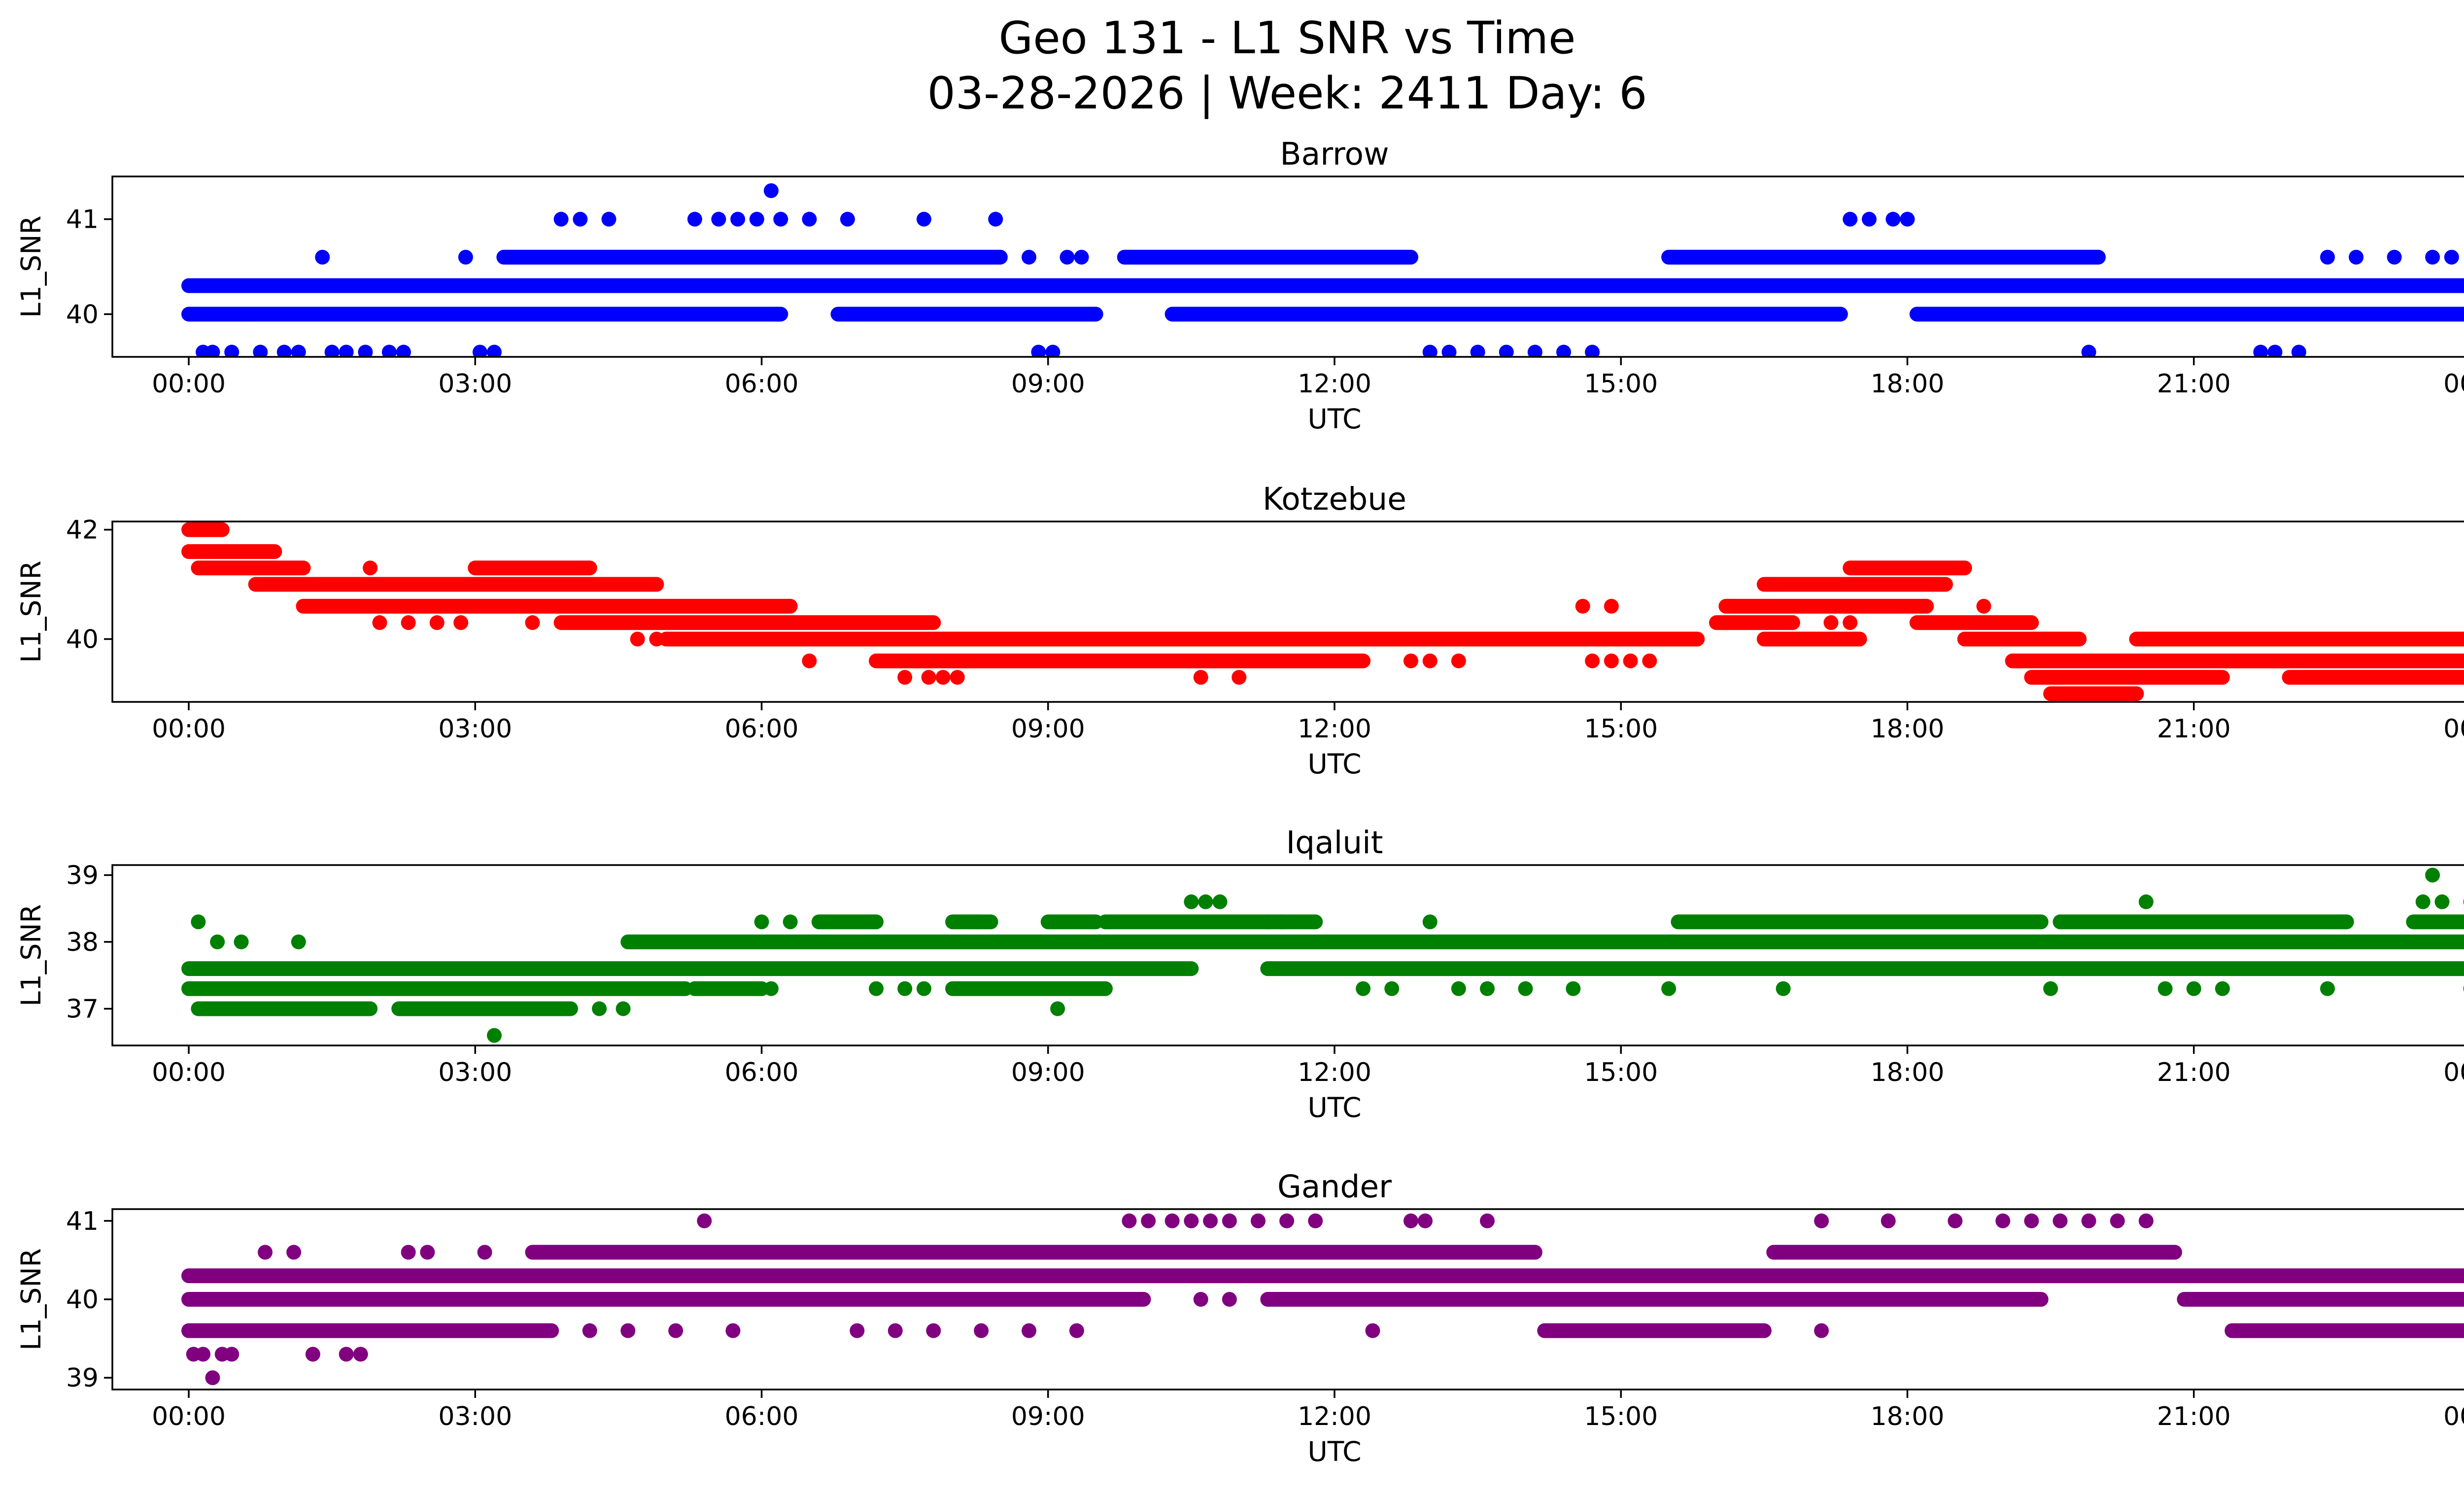 This screenshot has width=2464, height=1495. What do you see at coordinates (1287, 955) in the screenshot?
I see `iqaluit-axes-frame` at bounding box center [1287, 955].